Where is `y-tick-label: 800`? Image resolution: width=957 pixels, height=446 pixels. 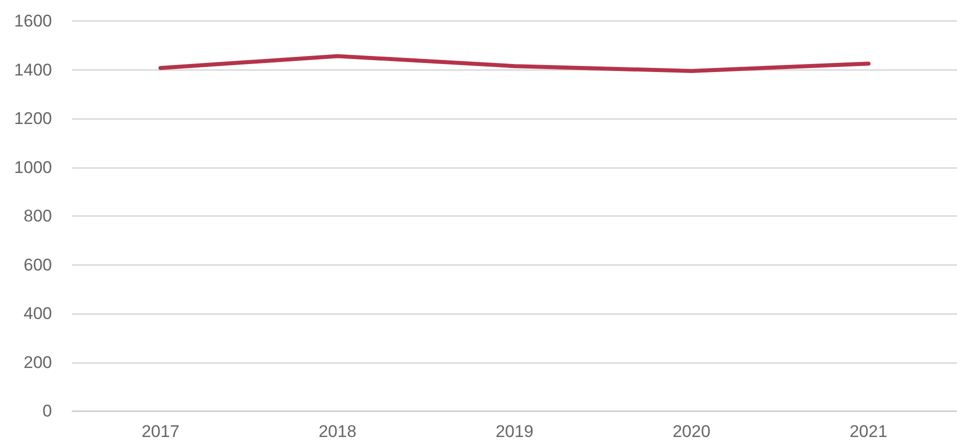
y-tick-label: 800 is located at coordinates (38, 216).